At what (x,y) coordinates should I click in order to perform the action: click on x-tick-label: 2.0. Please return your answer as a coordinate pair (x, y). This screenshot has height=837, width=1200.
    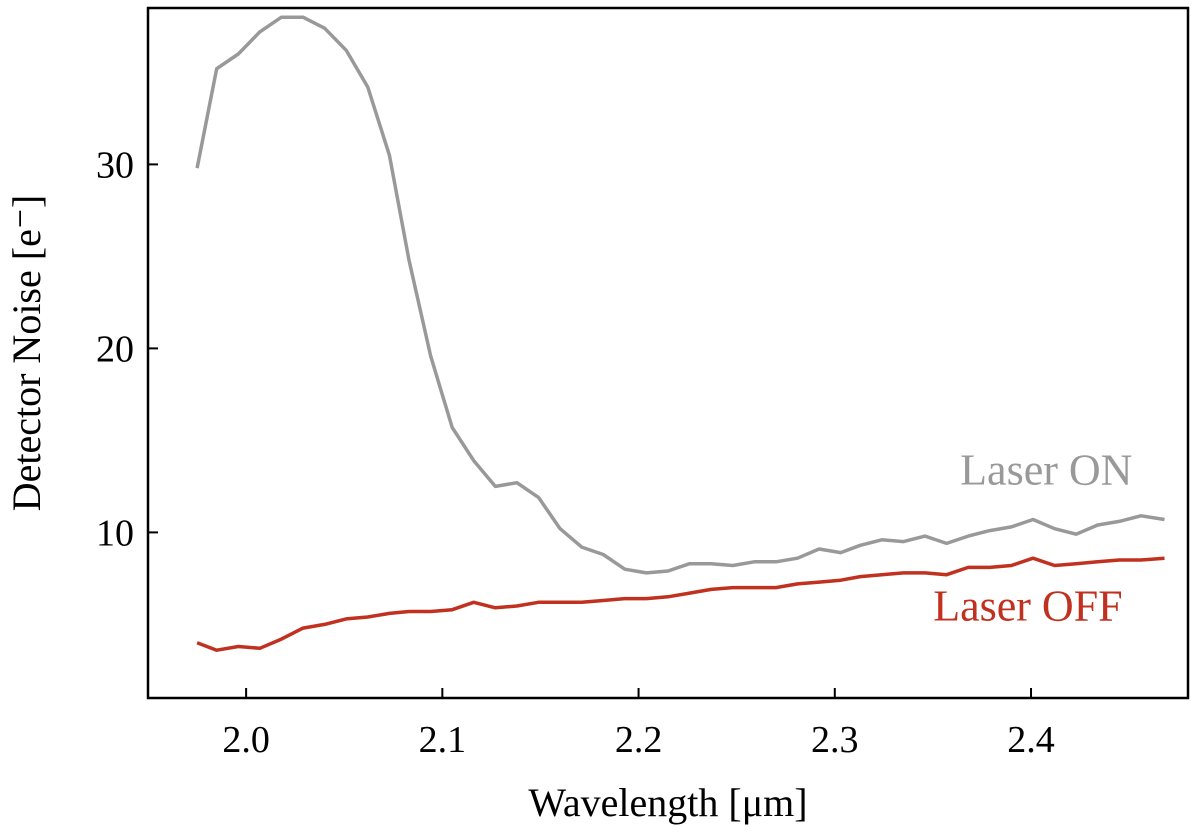
    Looking at the image, I should click on (246, 740).